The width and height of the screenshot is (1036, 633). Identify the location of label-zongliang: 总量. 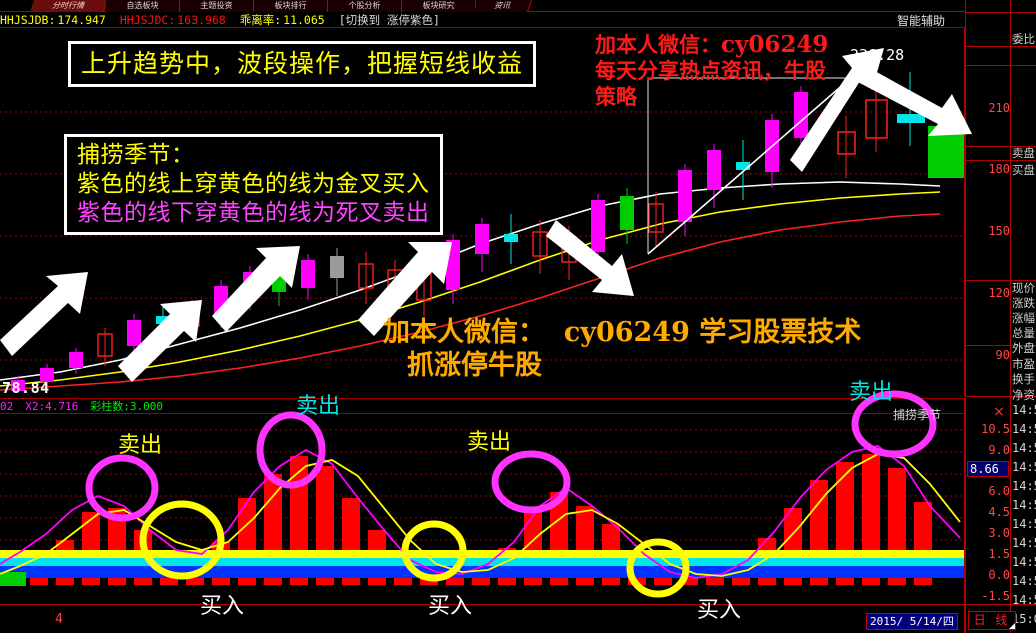
(1023, 333).